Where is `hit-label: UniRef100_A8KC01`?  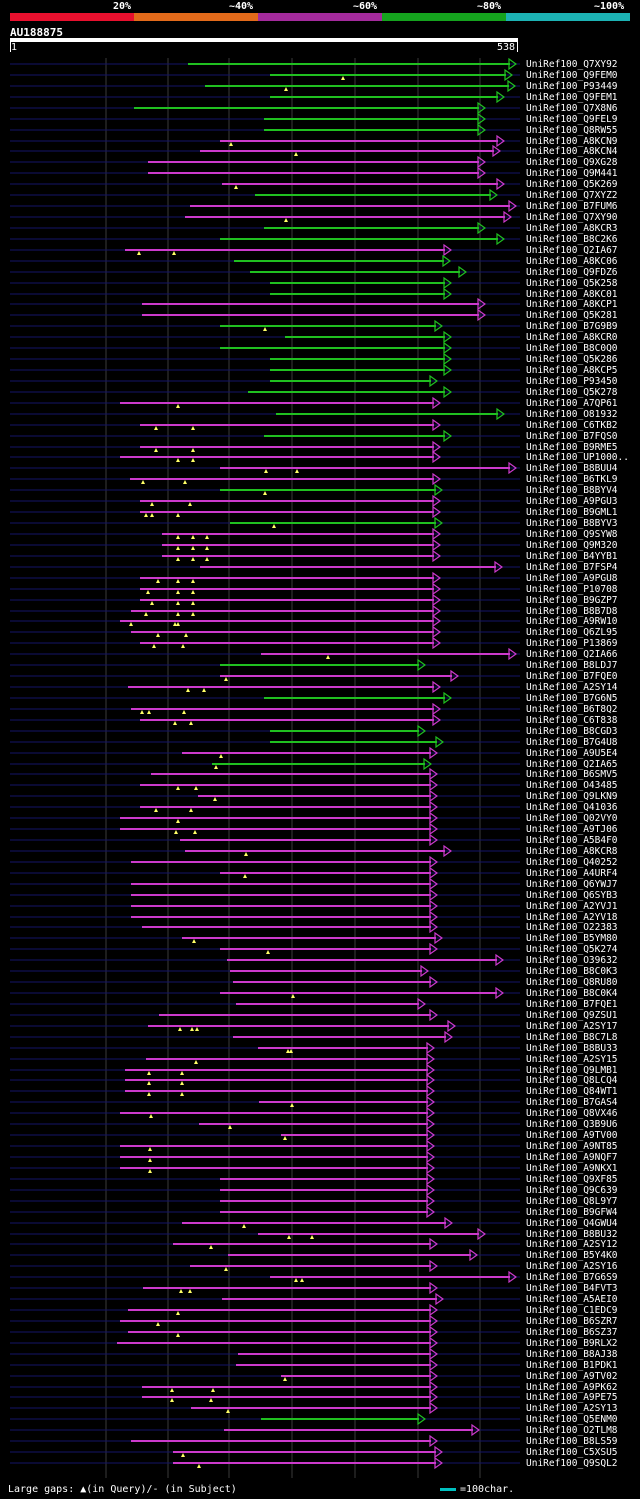 hit-label: UniRef100_A8KC01 is located at coordinates (572, 294).